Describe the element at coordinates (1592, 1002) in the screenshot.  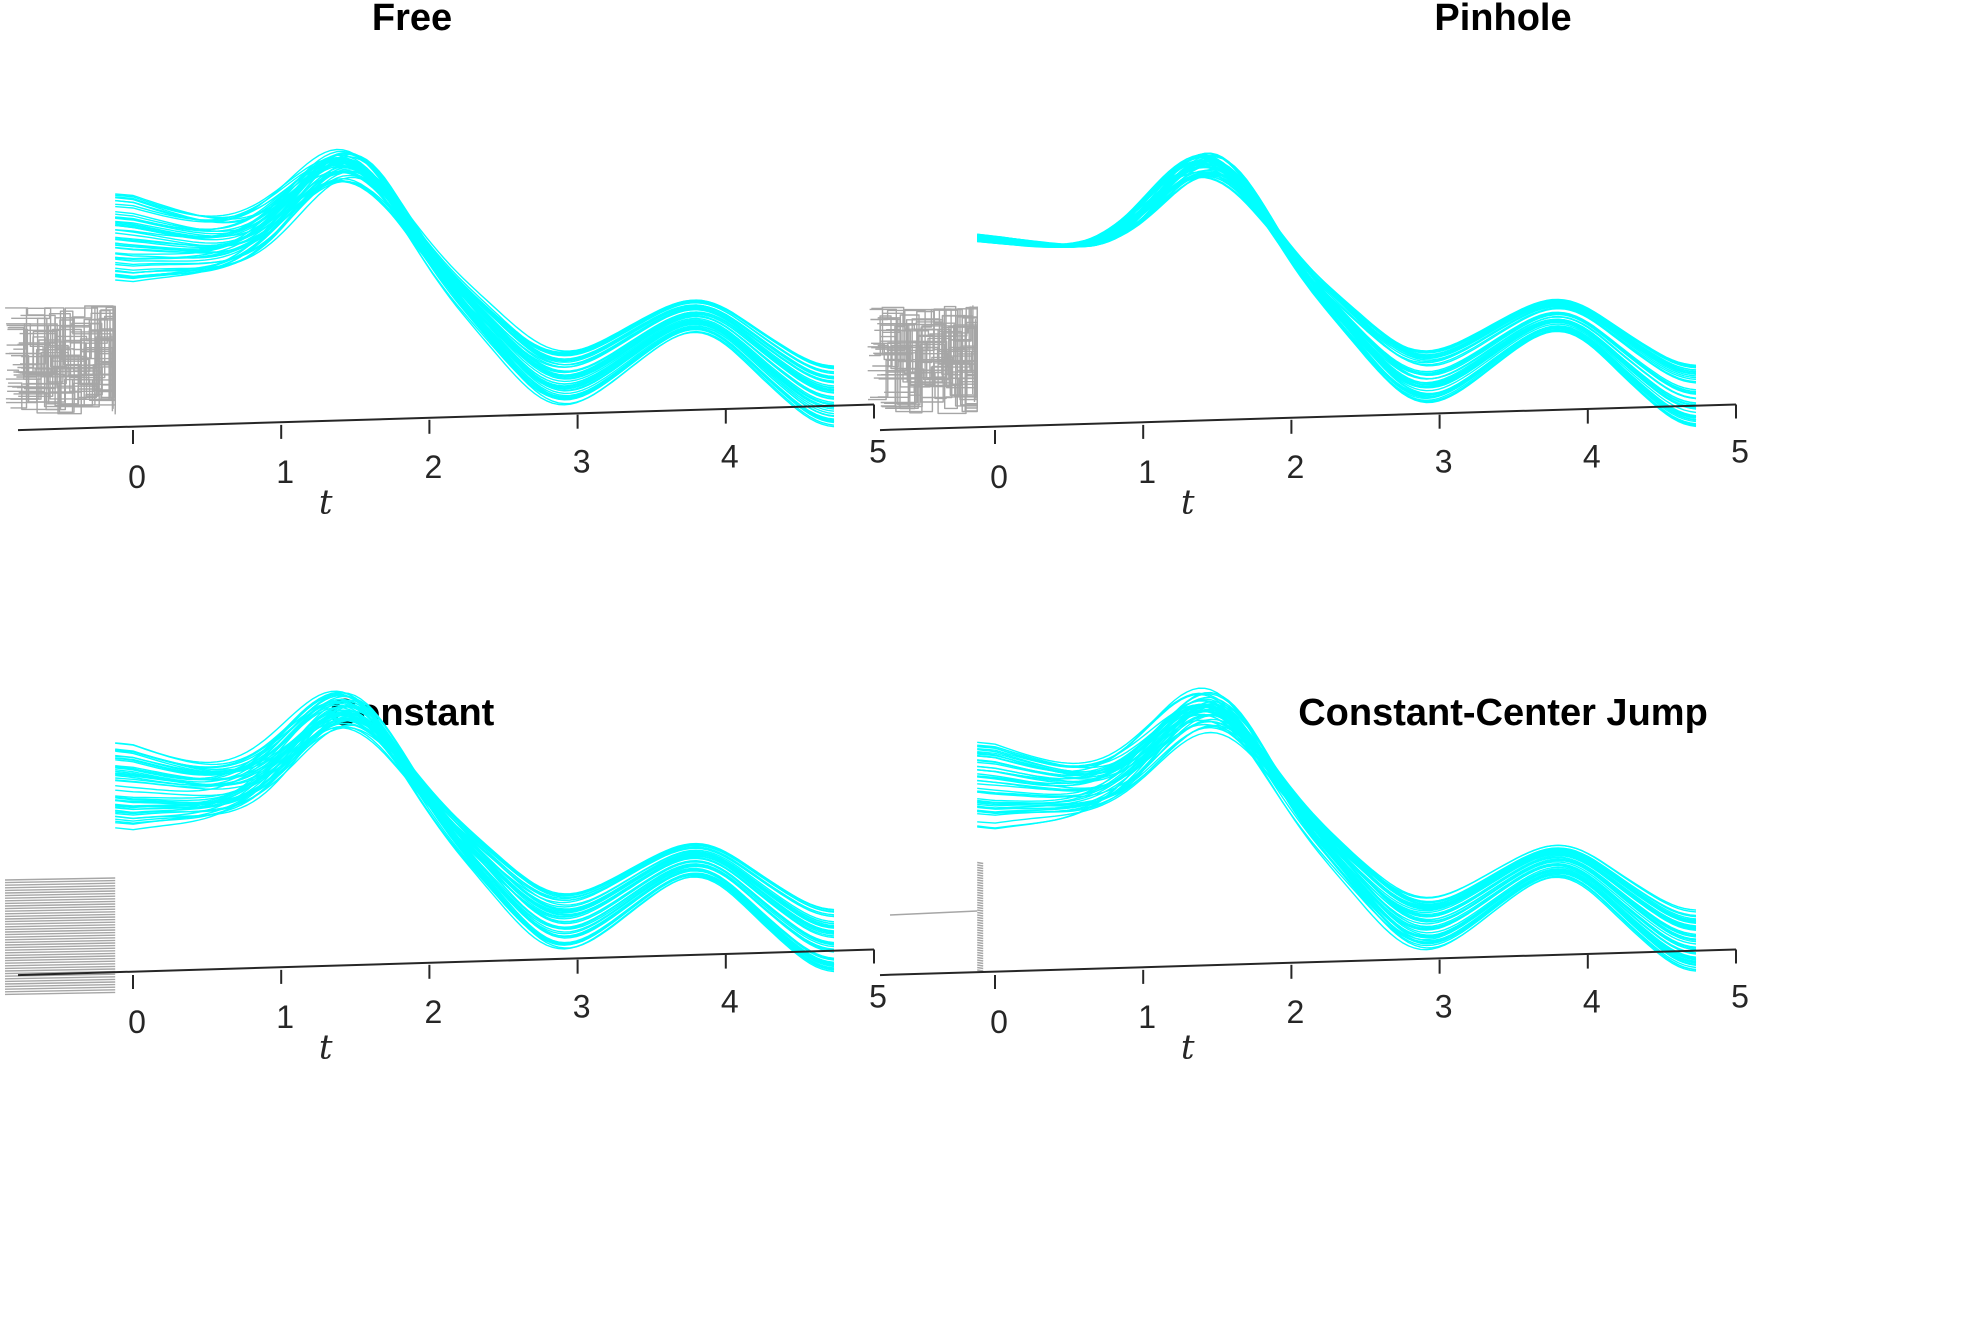
I see `x-tick-label: 4` at that location.